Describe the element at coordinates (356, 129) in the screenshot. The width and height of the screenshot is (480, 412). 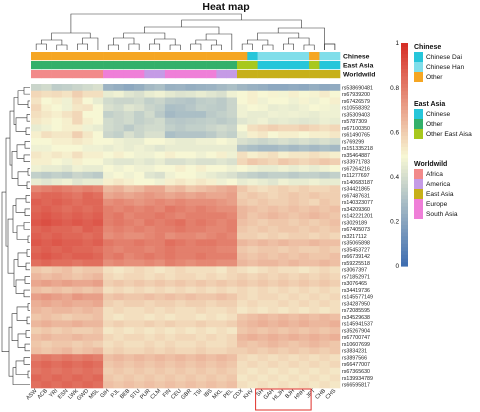
I see `row-label: rs67100350` at that location.